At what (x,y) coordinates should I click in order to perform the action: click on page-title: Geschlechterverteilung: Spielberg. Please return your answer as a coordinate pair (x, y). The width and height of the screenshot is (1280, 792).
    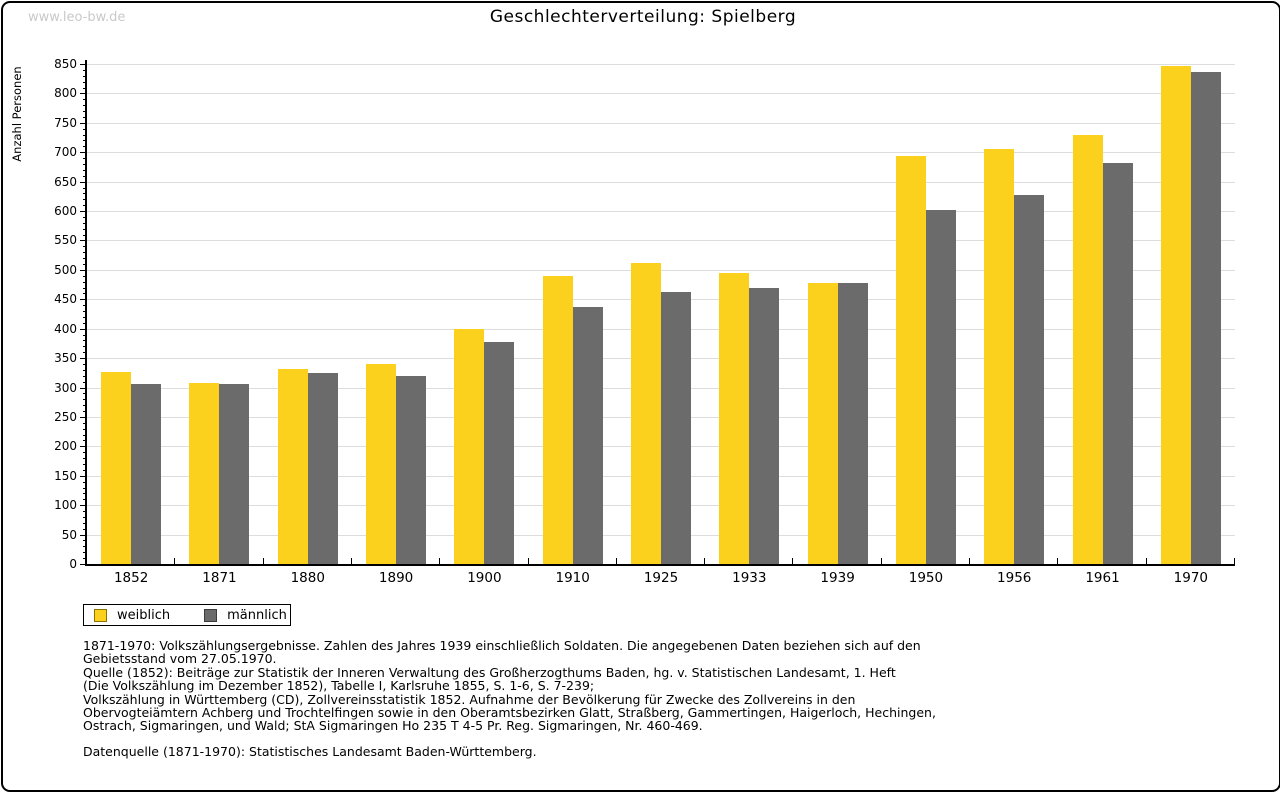
    Looking at the image, I should click on (643, 17).